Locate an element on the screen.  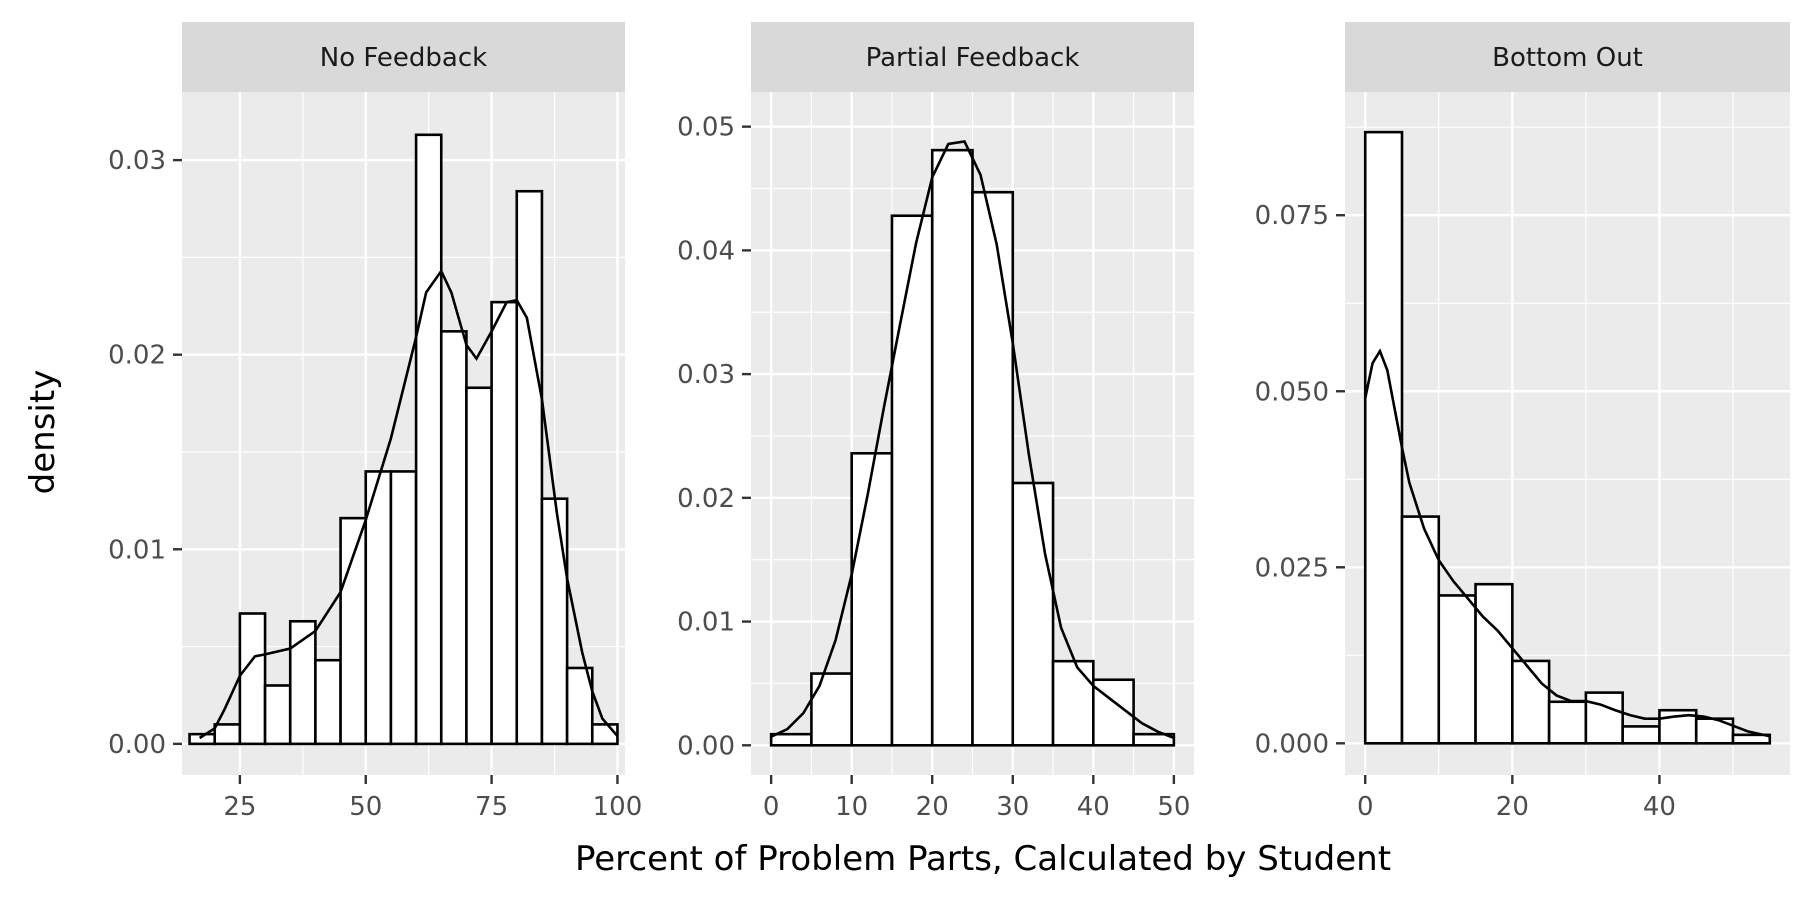
y-tick-label: 0.04 is located at coordinates (706, 251).